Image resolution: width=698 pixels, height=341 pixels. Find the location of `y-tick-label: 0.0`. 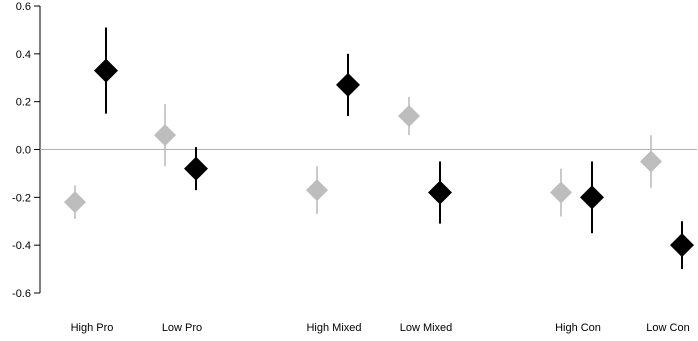

y-tick-label: 0.0 is located at coordinates (23, 151).